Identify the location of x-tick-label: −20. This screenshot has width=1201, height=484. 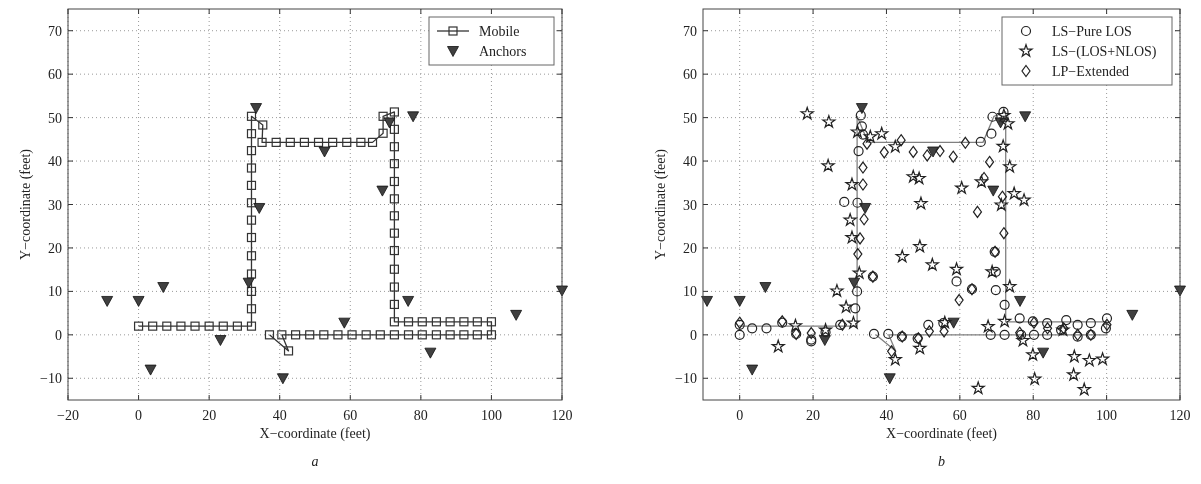
(68, 415).